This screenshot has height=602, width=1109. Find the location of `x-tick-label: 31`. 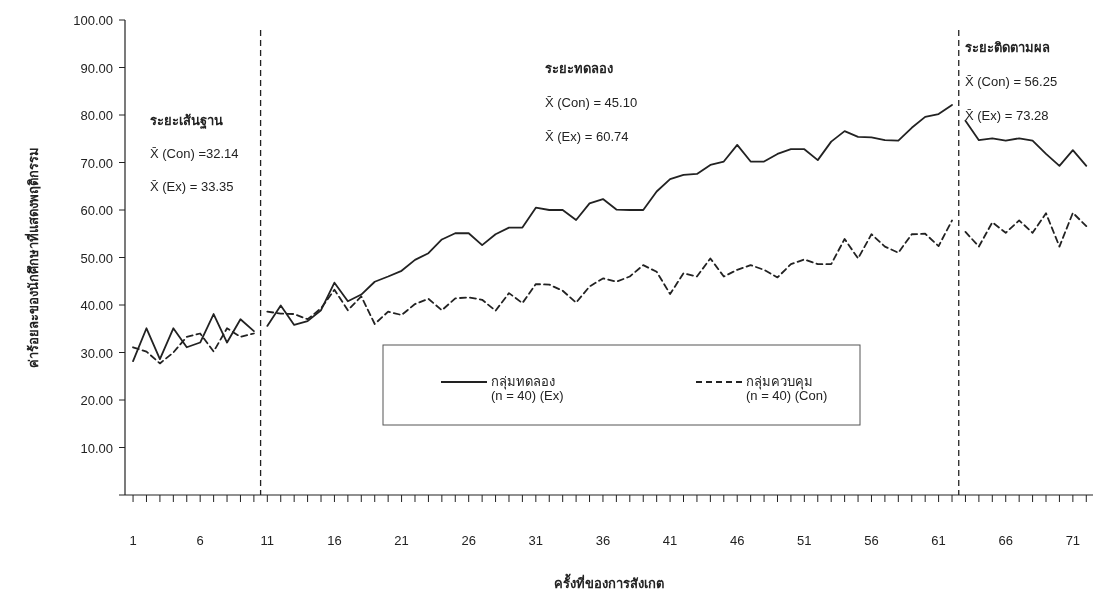

x-tick-label: 31 is located at coordinates (536, 540).